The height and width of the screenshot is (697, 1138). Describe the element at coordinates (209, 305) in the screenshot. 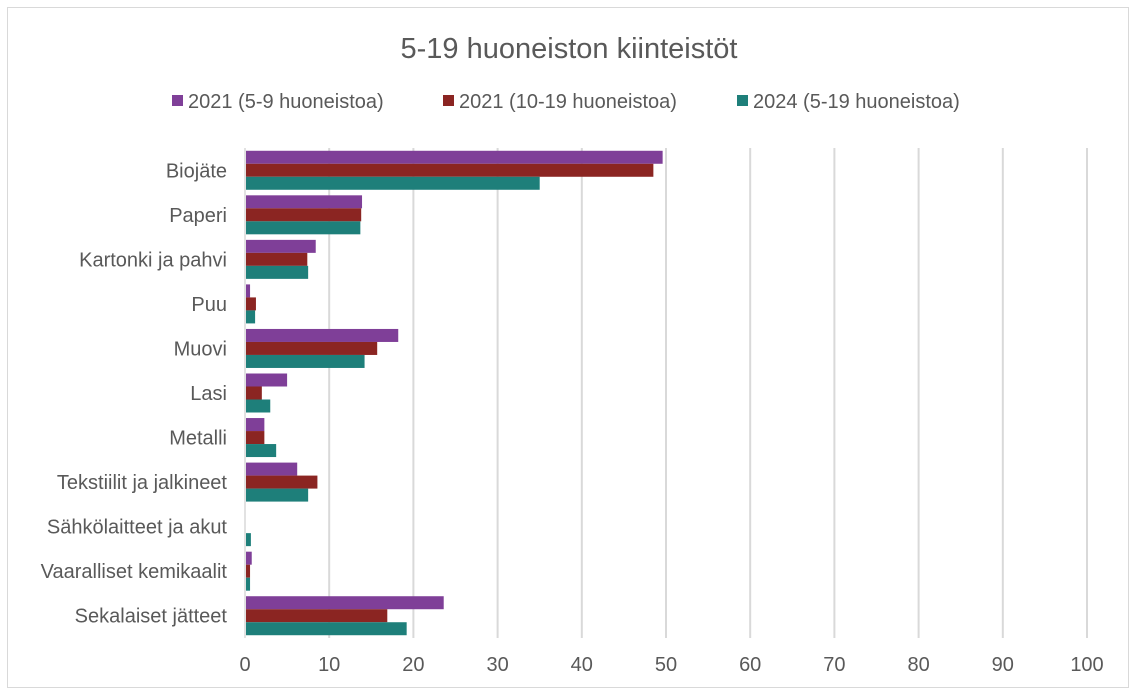

I see `category-label: Puu` at that location.